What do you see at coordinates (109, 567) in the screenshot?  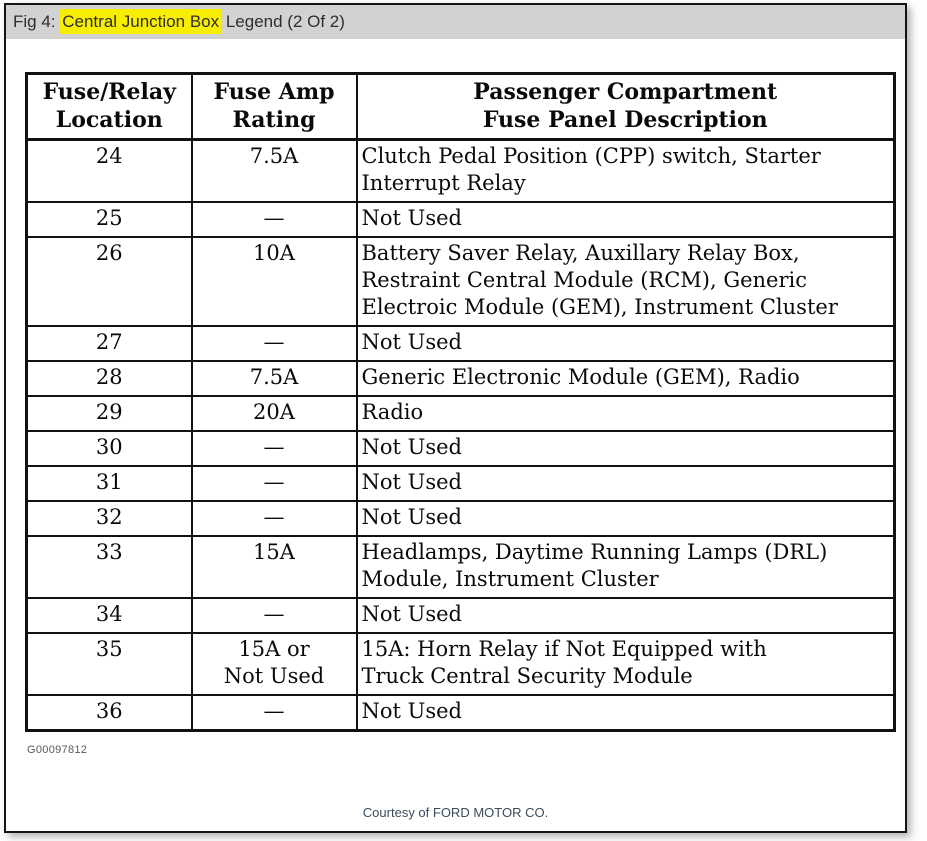 I see `cell-location: 33` at bounding box center [109, 567].